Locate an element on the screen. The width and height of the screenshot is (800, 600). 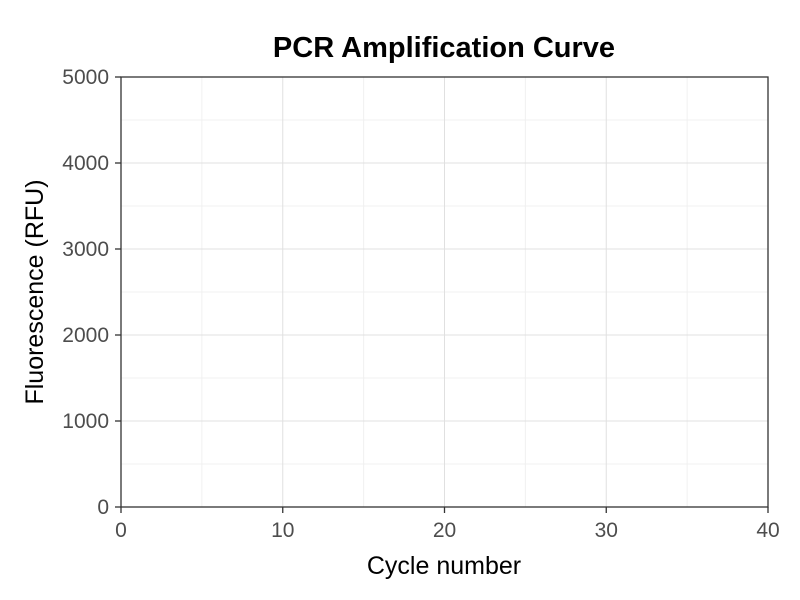
x-tick-label: 30 is located at coordinates (606, 530).